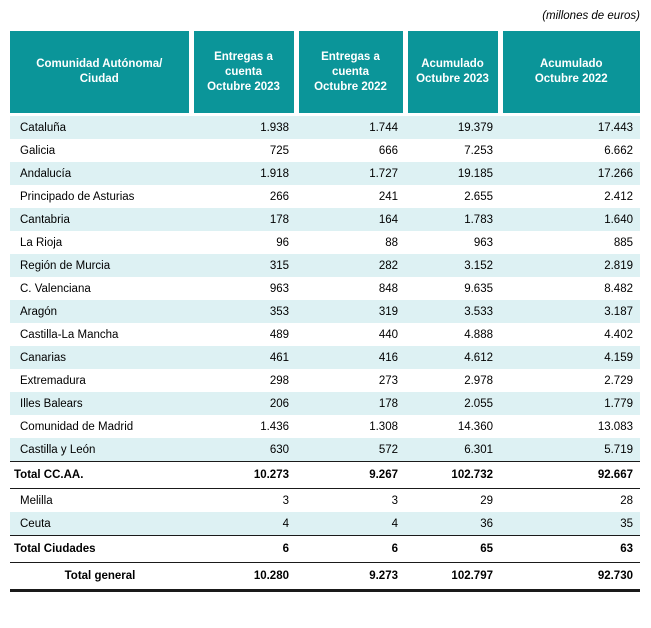 The image size is (651, 628). I want to click on value-cell: 2.819, so click(618, 265).